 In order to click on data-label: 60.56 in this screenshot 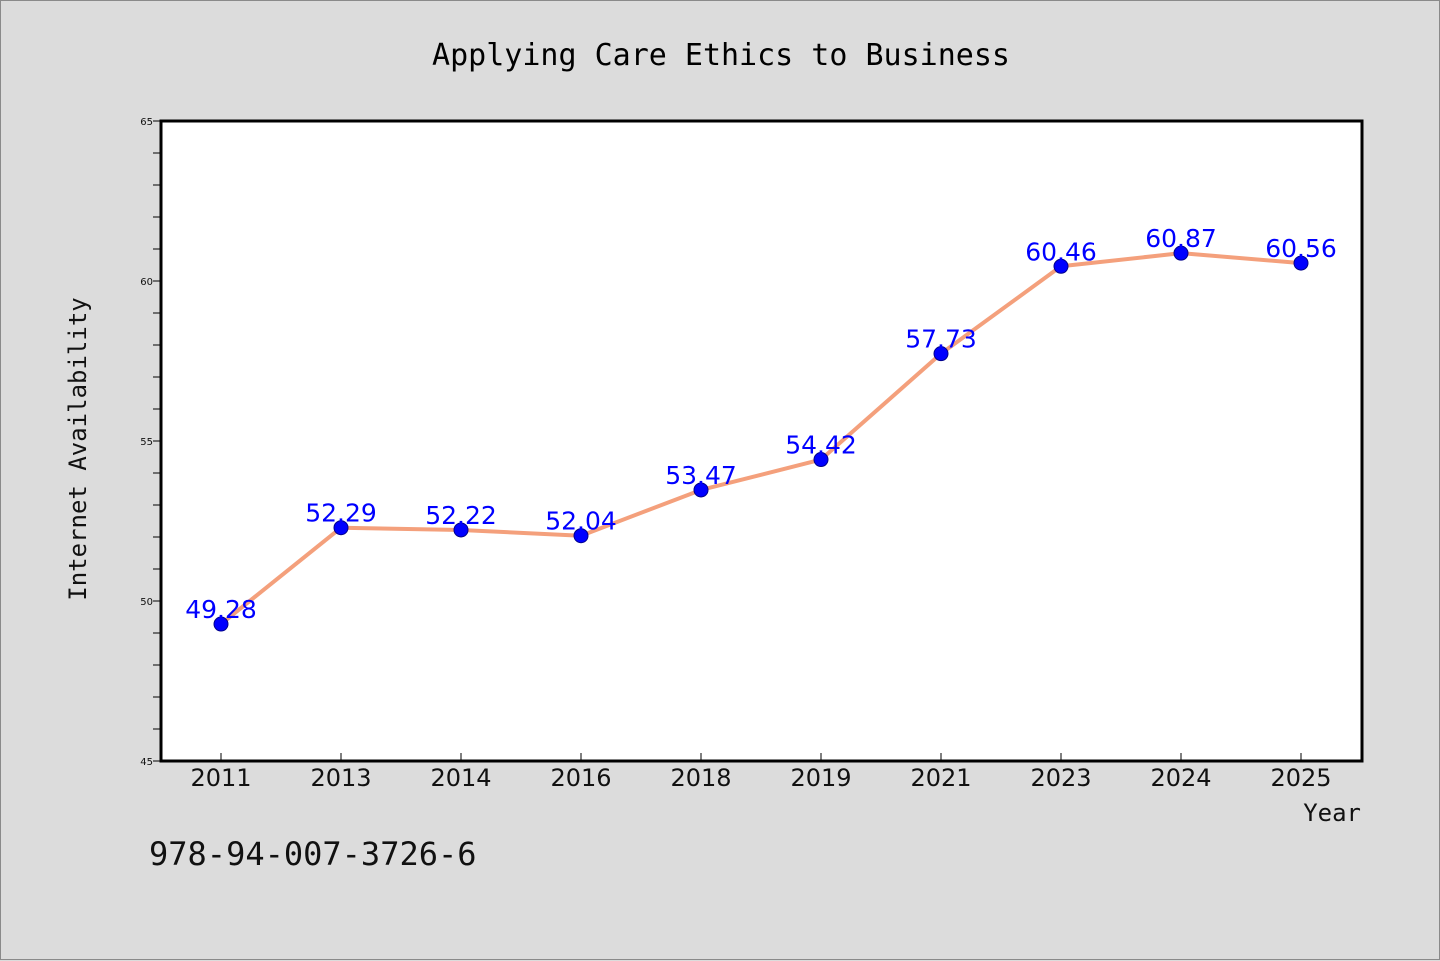, I will do `click(1301, 248)`.